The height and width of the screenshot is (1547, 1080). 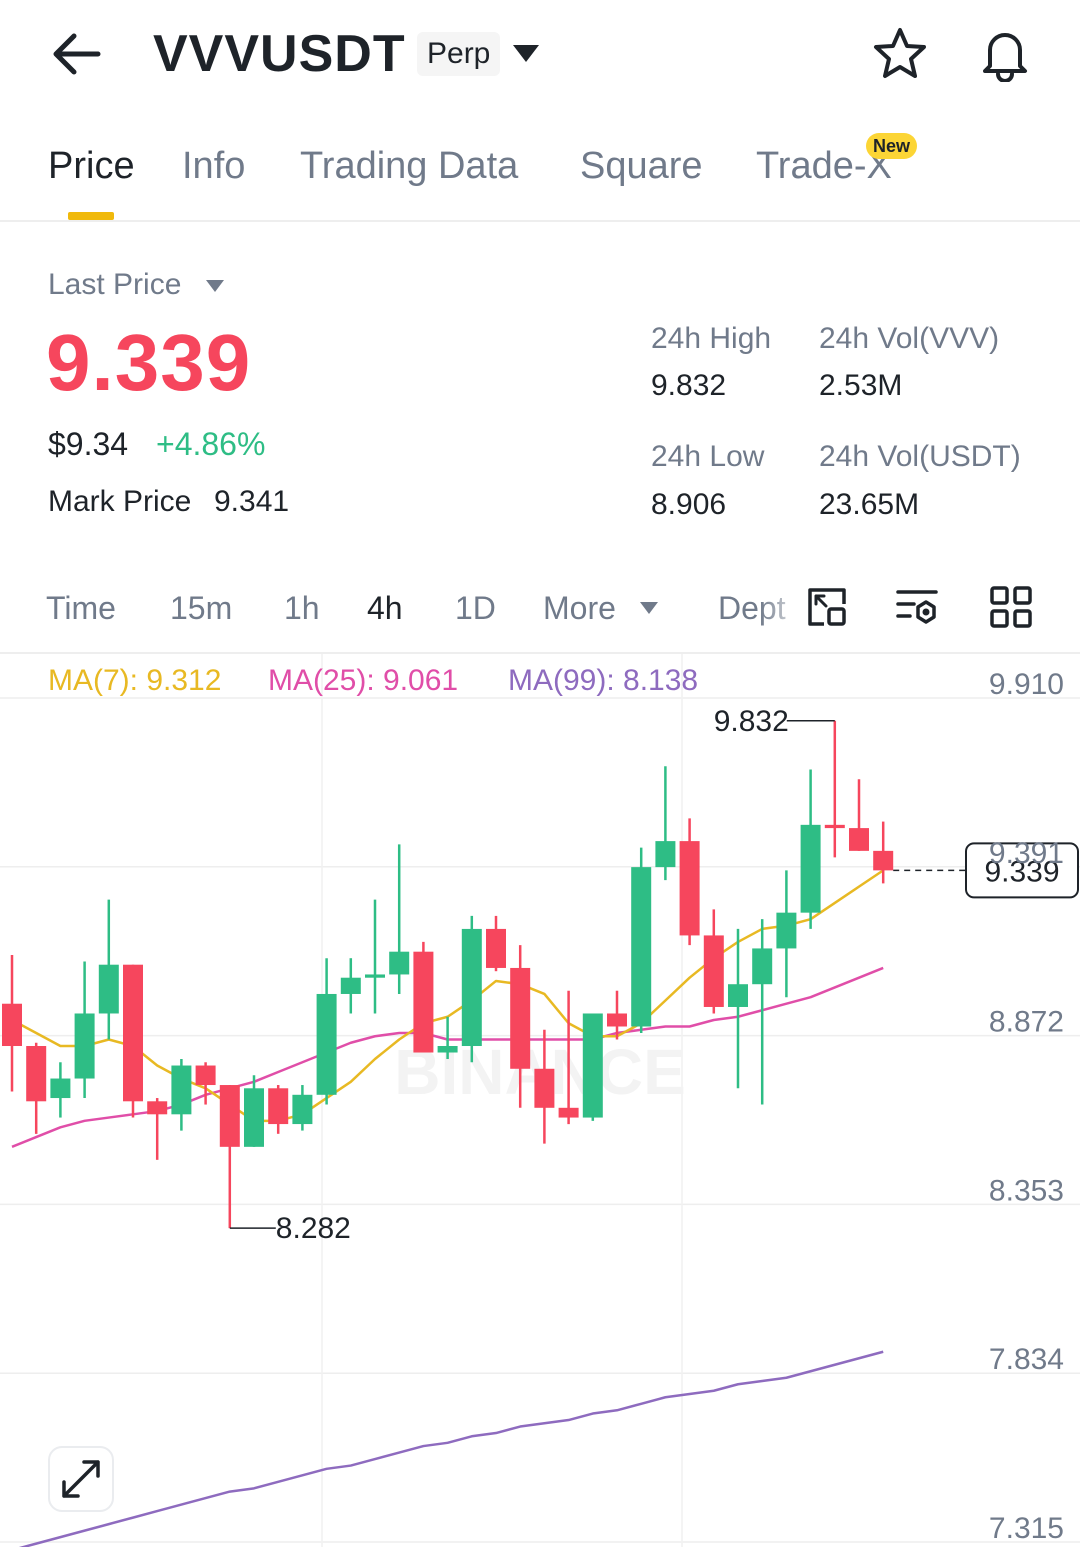 I want to click on ma99-line, so click(x=451, y=1448).